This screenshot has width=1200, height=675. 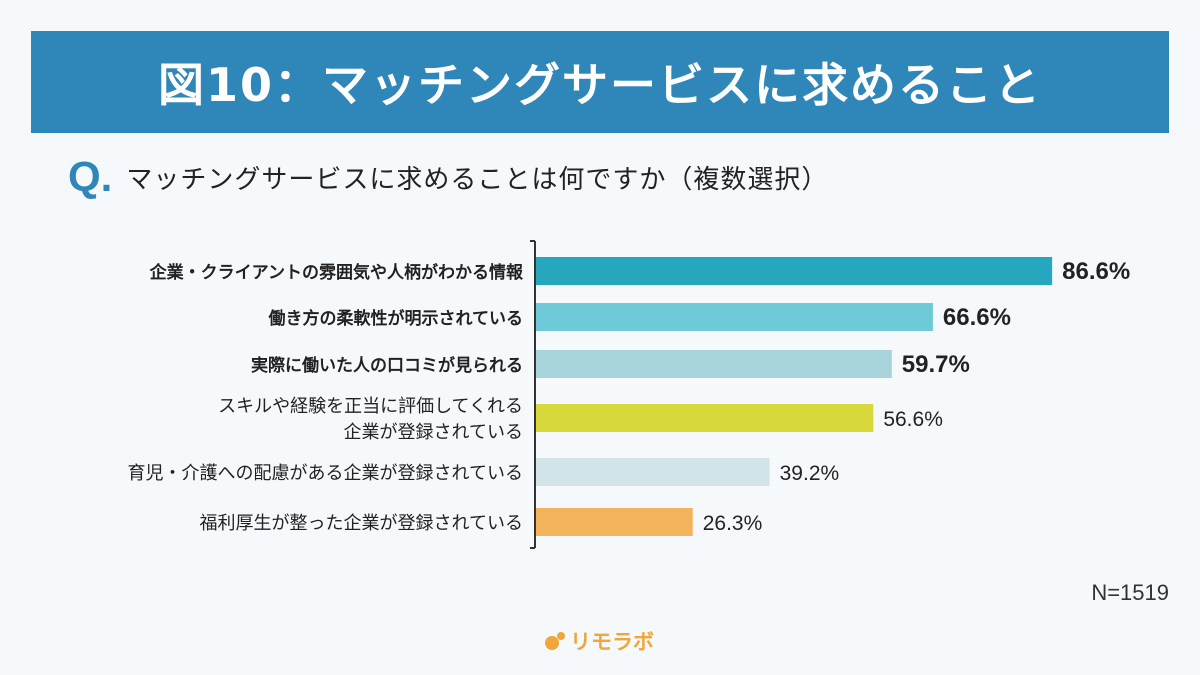 I want to click on logo-dots-icon, so click(x=555, y=641).